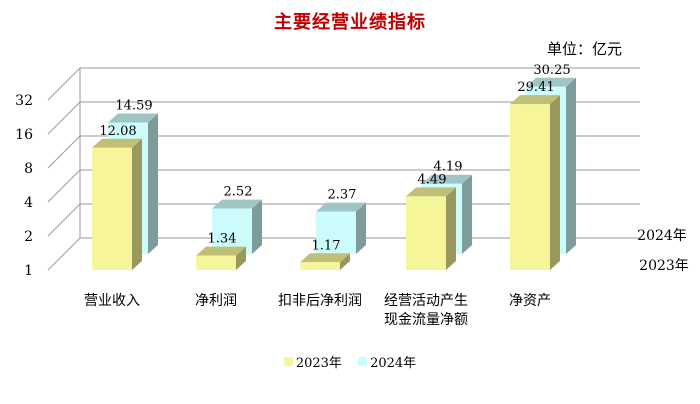  Describe the element at coordinates (117, 143) in the screenshot. I see `bar-2023-0-top` at that location.